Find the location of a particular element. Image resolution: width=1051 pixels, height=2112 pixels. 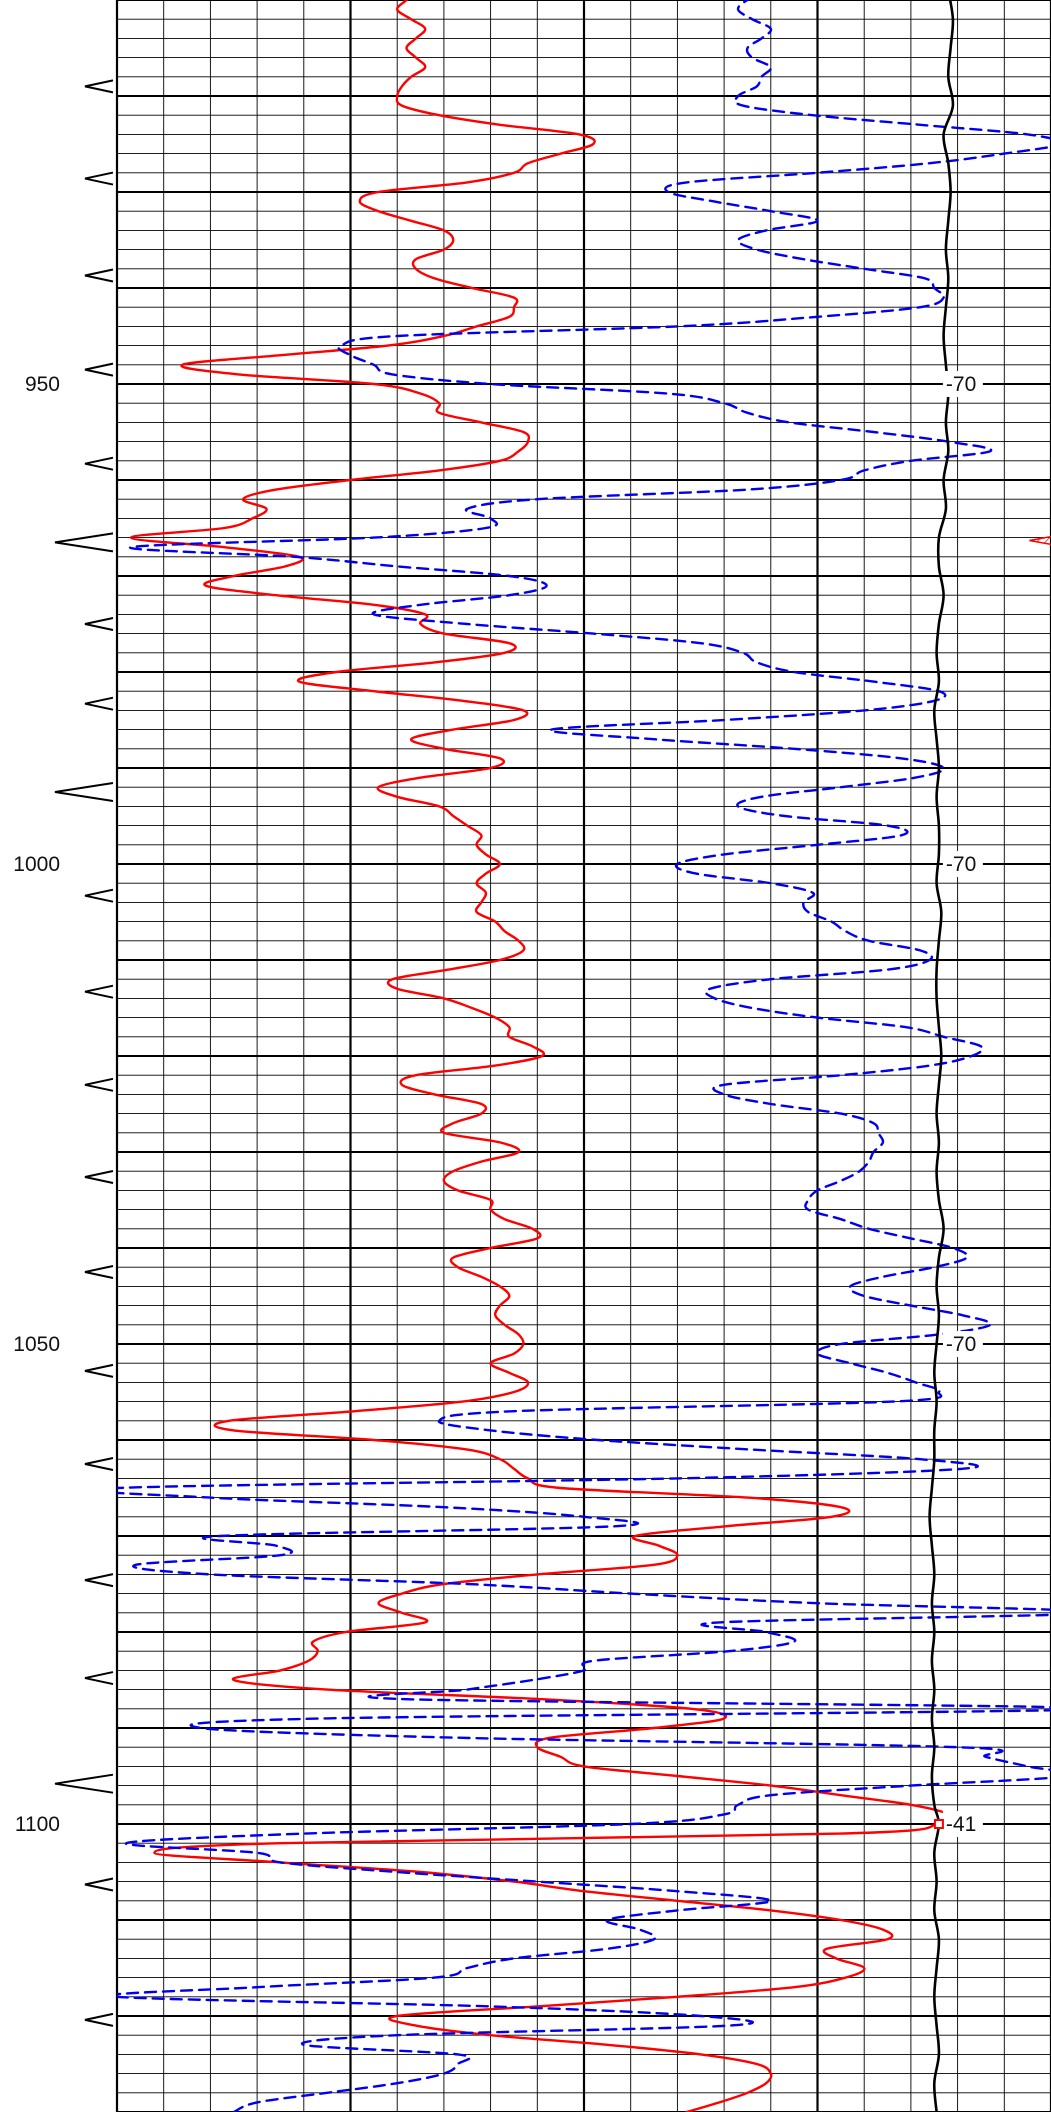

depth-tick-track is located at coordinates (84, 1053).